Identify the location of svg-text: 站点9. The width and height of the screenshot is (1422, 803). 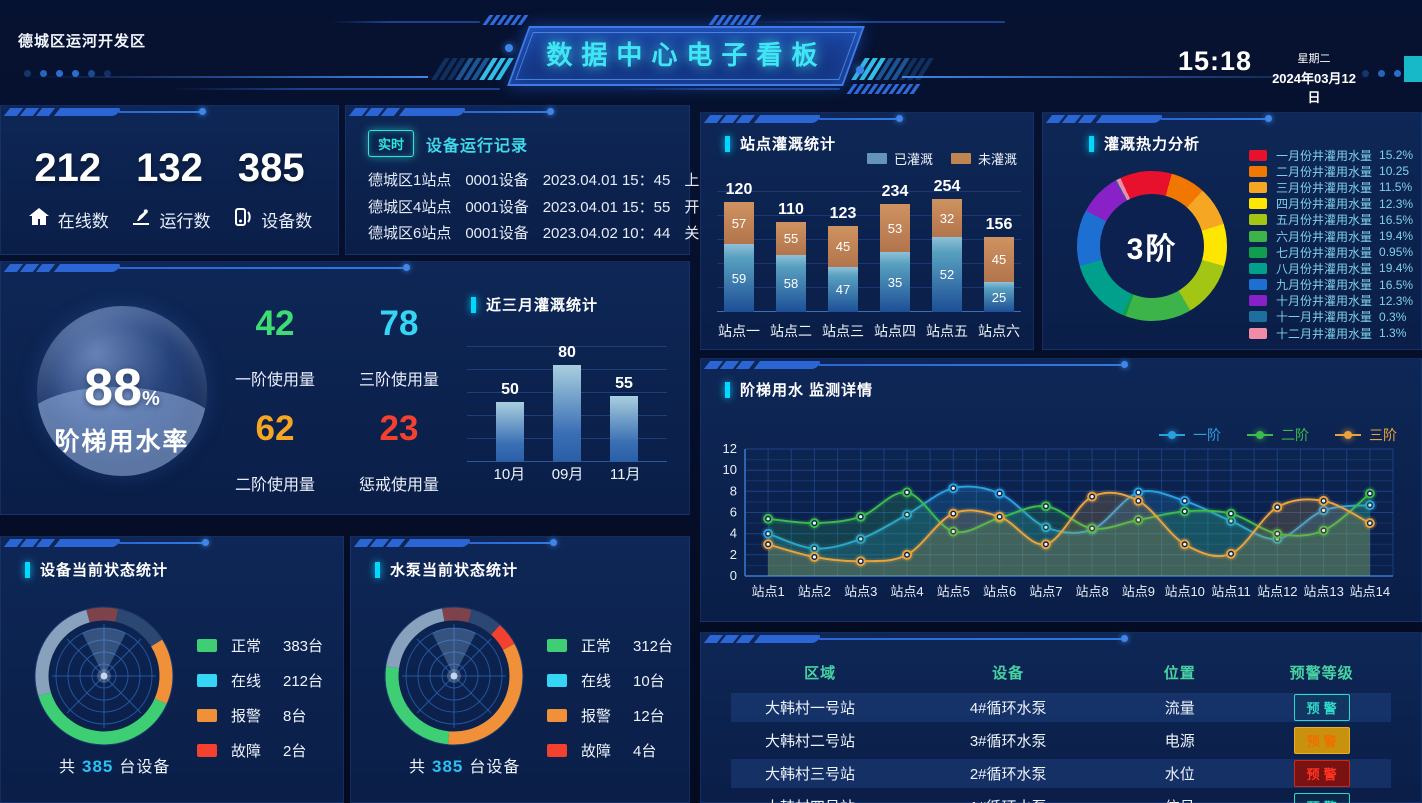
(1138, 591).